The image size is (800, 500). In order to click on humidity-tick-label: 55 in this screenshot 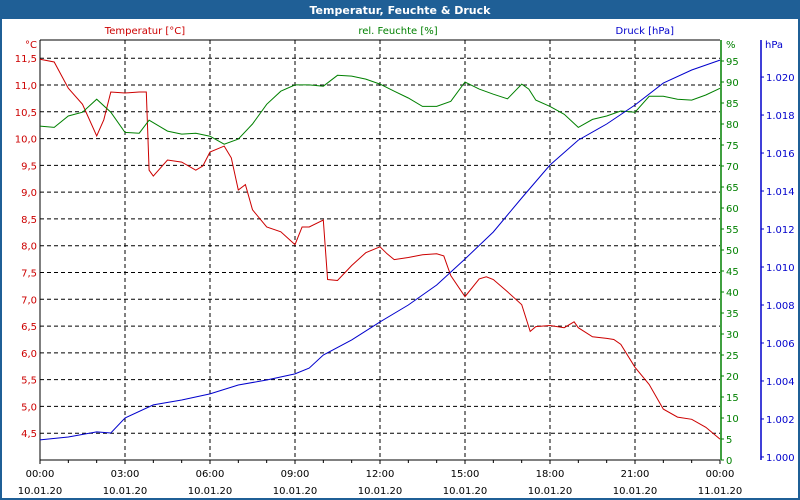, I will do `click(732, 230)`.